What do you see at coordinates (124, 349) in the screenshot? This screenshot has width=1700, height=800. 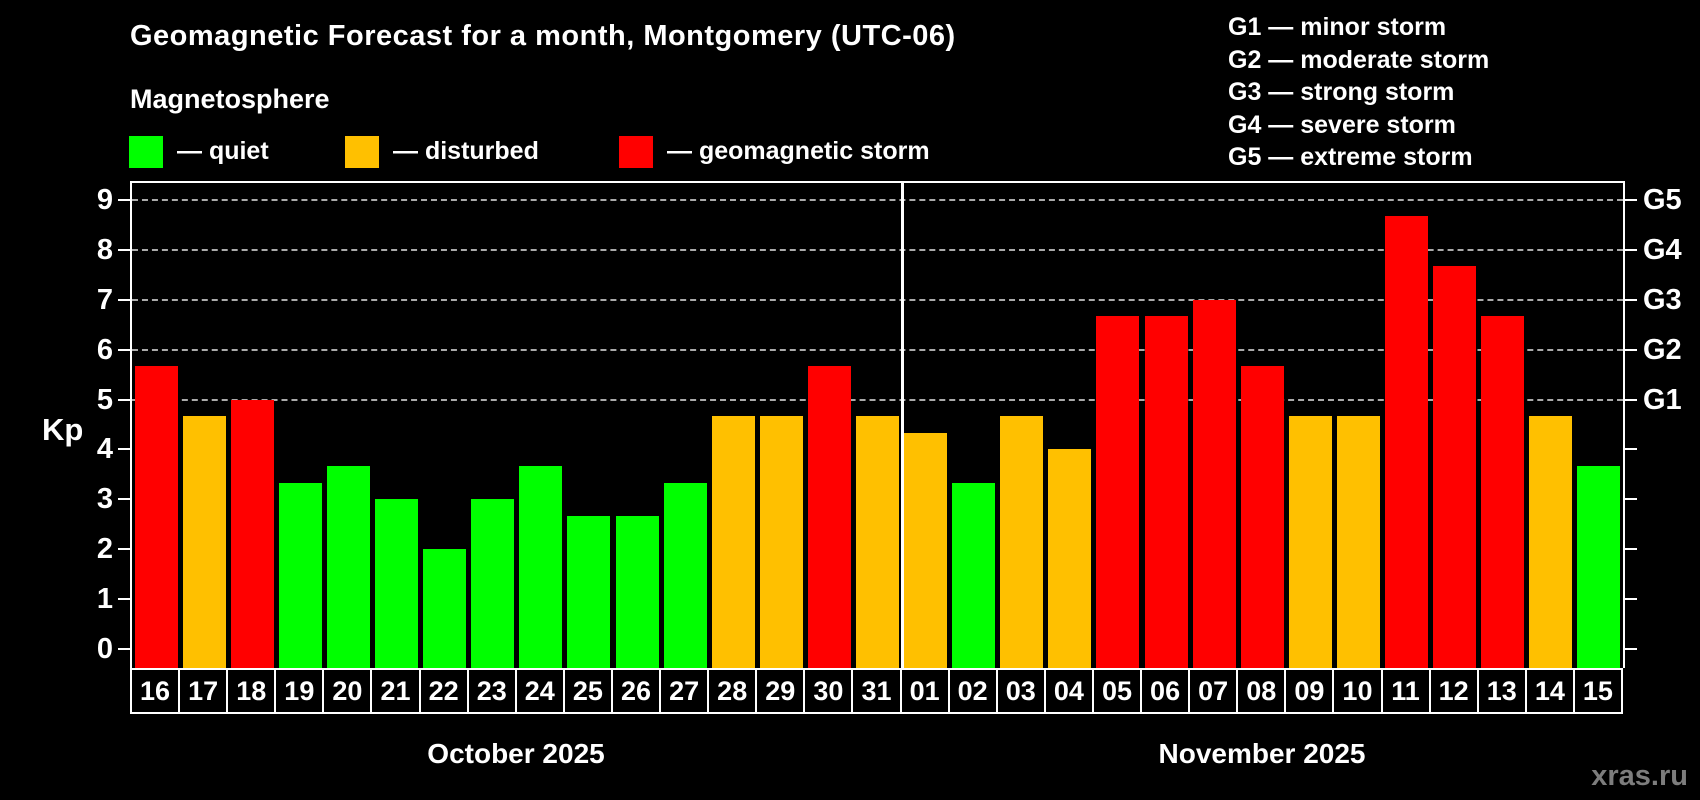 I see `left-tick-kp6` at bounding box center [124, 349].